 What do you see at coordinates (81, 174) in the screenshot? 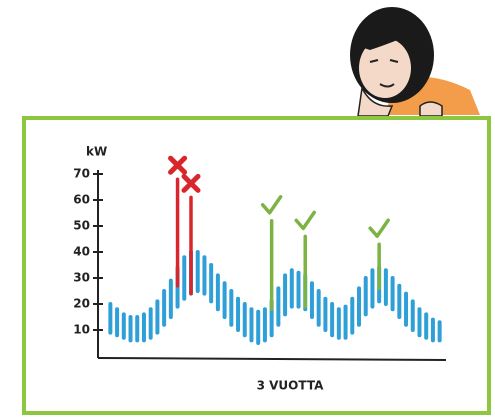
I see `y-tick-label: 70` at bounding box center [81, 174].